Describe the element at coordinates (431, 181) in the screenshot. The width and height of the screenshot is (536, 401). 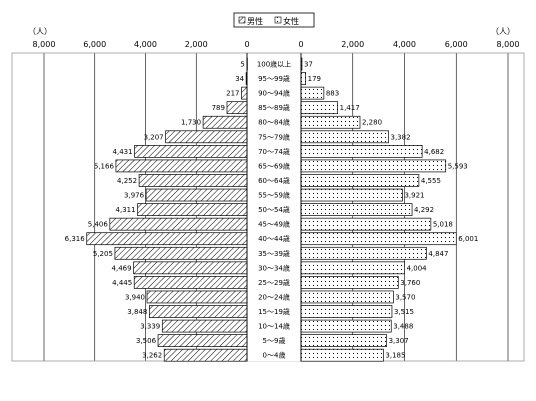
I see `female-value-label: 4,555` at that location.